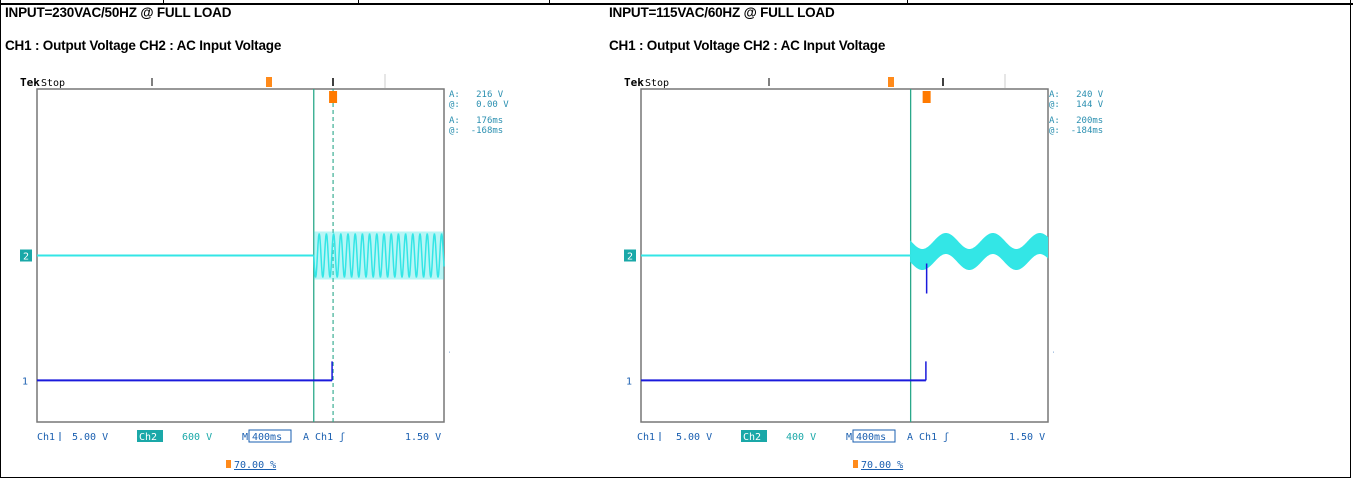 The image size is (1353, 479). Describe the element at coordinates (1087, 131) in the screenshot. I see `readout-value: -184ms` at that location.